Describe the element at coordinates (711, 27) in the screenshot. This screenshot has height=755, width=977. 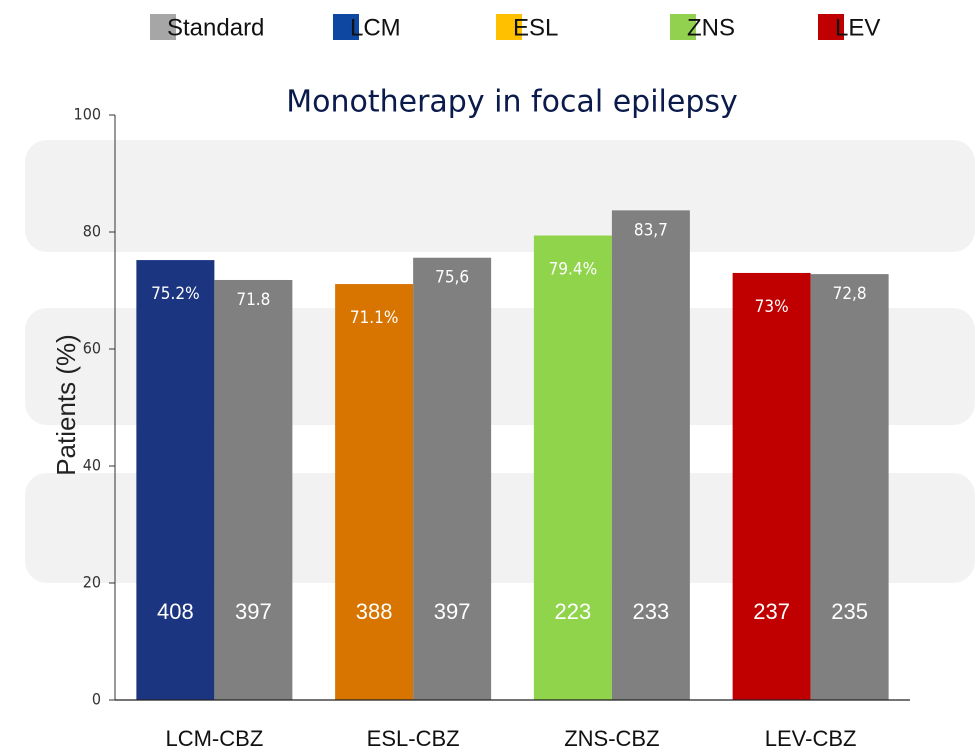
I see `legend-label: ZNS` at that location.